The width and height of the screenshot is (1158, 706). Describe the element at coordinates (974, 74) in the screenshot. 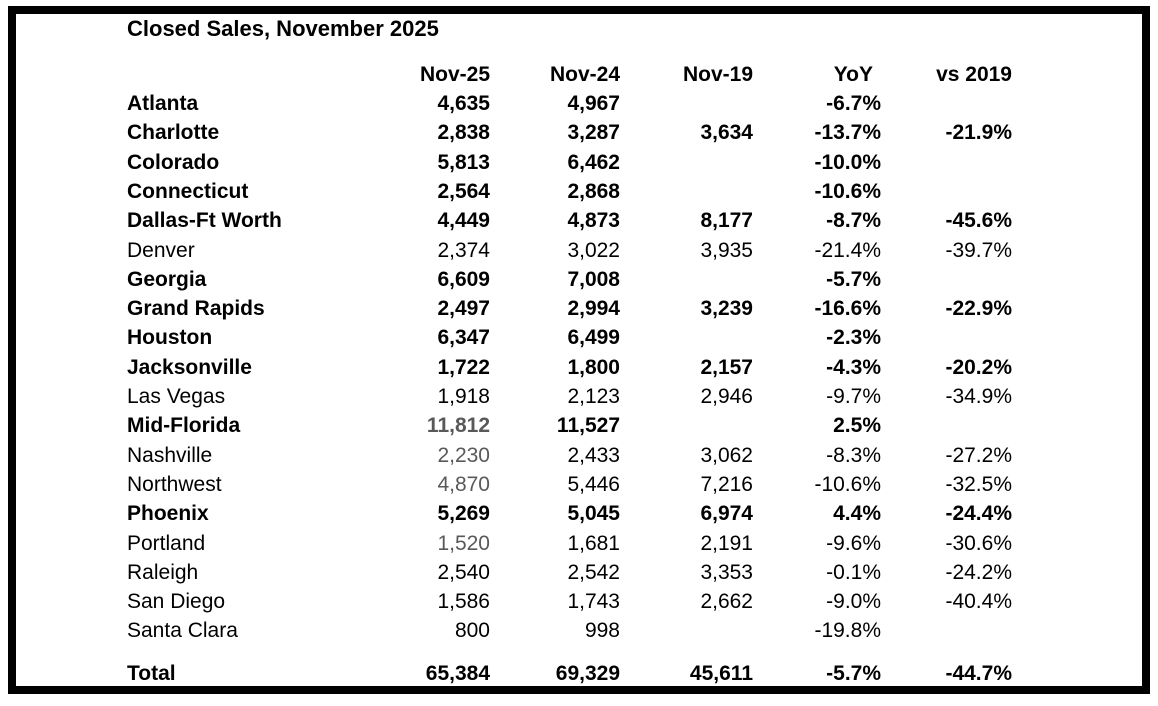

I see `header-vs2019: vs 2019` at that location.